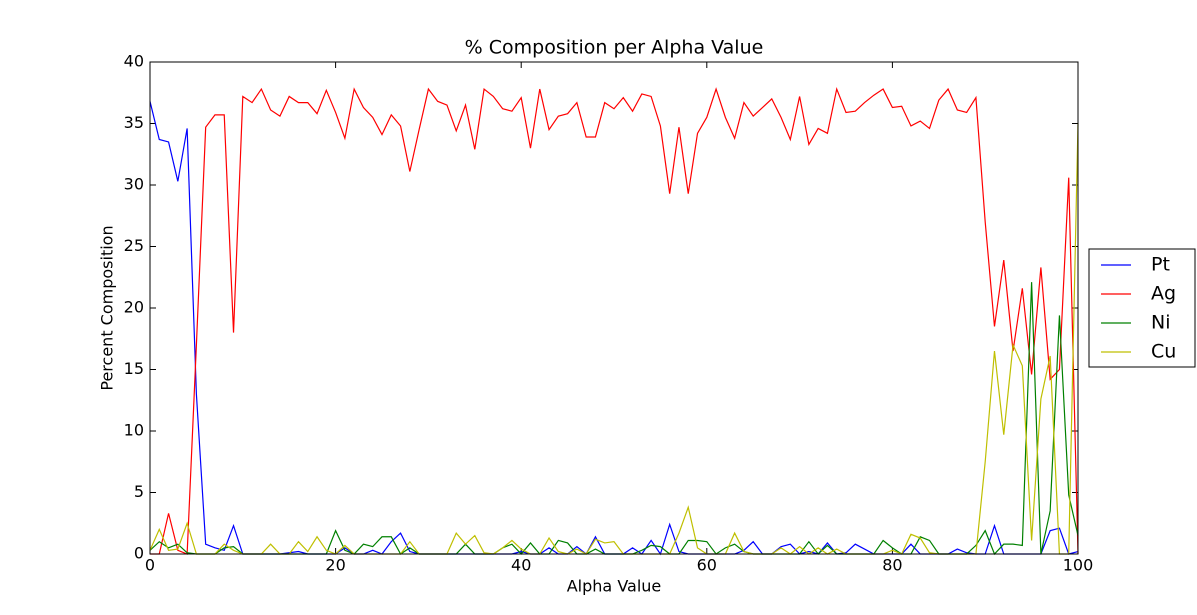 The width and height of the screenshot is (1197, 615). I want to click on y-tick-label: 25, so click(134, 245).